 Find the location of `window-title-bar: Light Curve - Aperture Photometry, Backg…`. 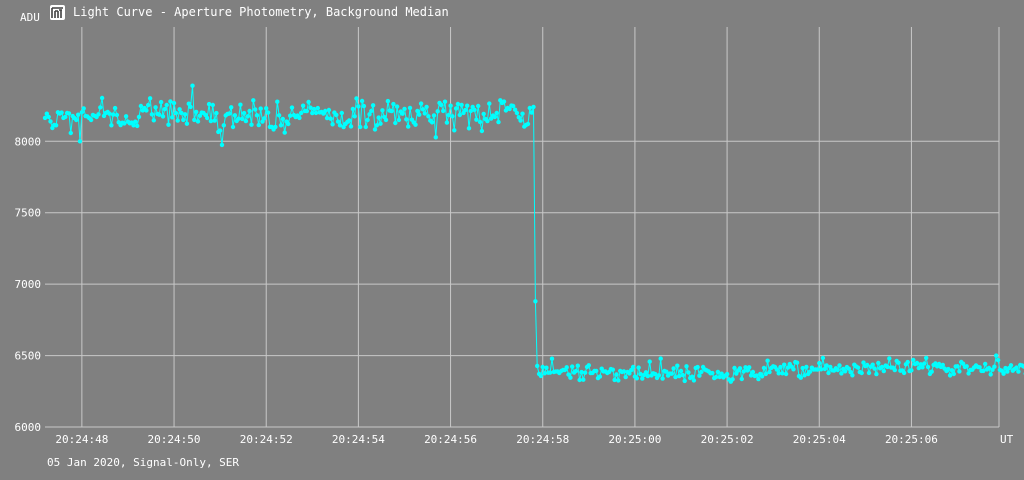

window-title-bar: Light Curve - Aperture Photometry, Backg… is located at coordinates (249, 12).